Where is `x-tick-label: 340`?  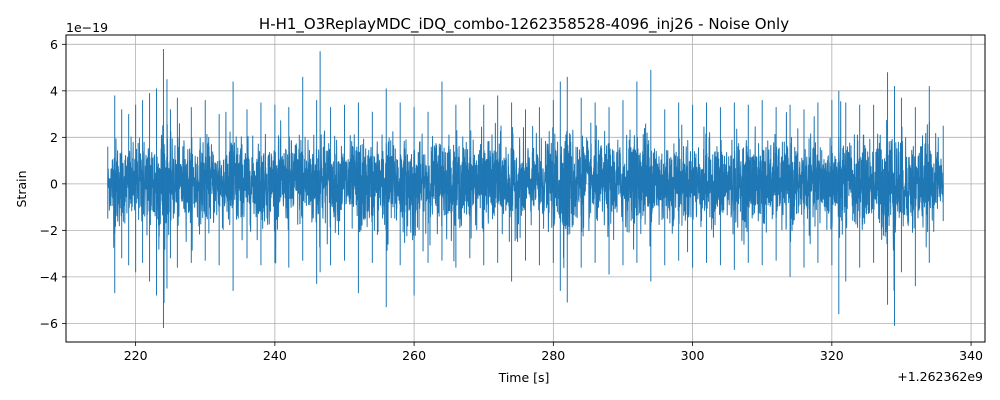 x-tick-label: 340 is located at coordinates (971, 355).